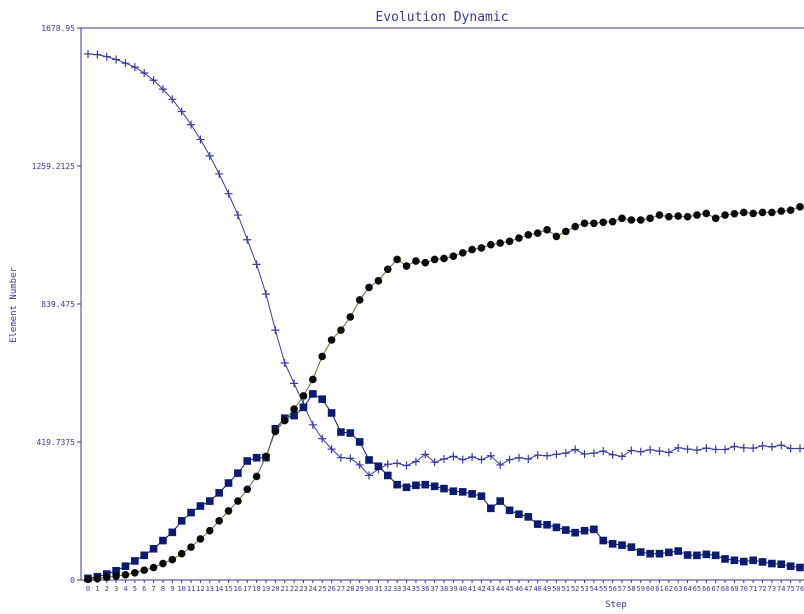  Describe the element at coordinates (481, 589) in the screenshot. I see `x-tick-label: 42` at that location.